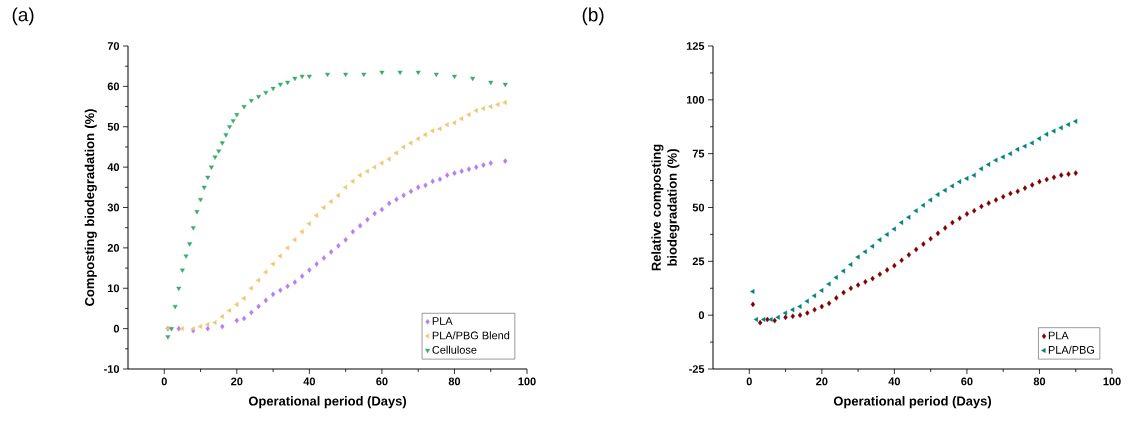 This screenshot has width=1133, height=427. What do you see at coordinates (695, 46) in the screenshot?
I see `y-tick-label: 125` at bounding box center [695, 46].